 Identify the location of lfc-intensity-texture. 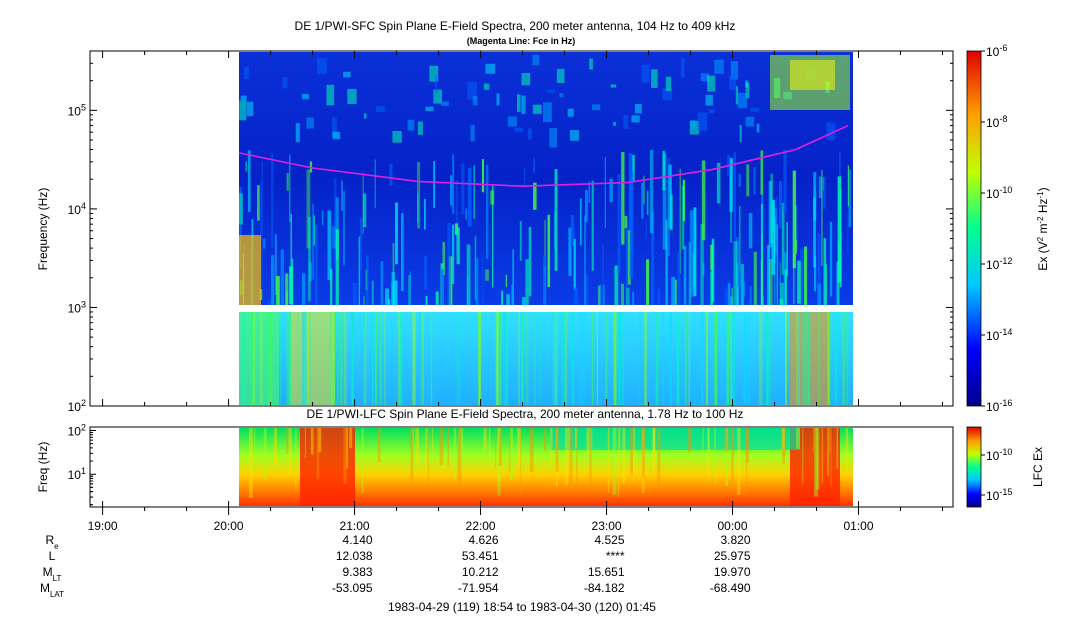
(549, 467).